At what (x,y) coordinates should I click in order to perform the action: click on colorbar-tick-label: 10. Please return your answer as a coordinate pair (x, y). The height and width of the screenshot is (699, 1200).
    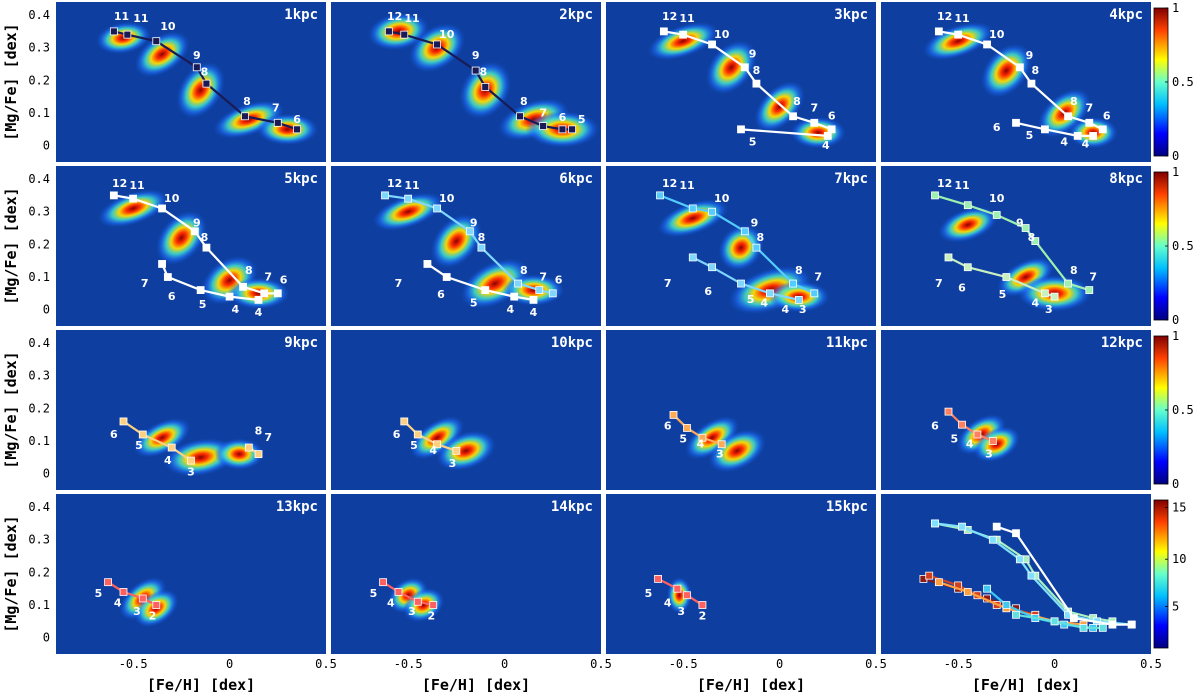
    Looking at the image, I should click on (1179, 559).